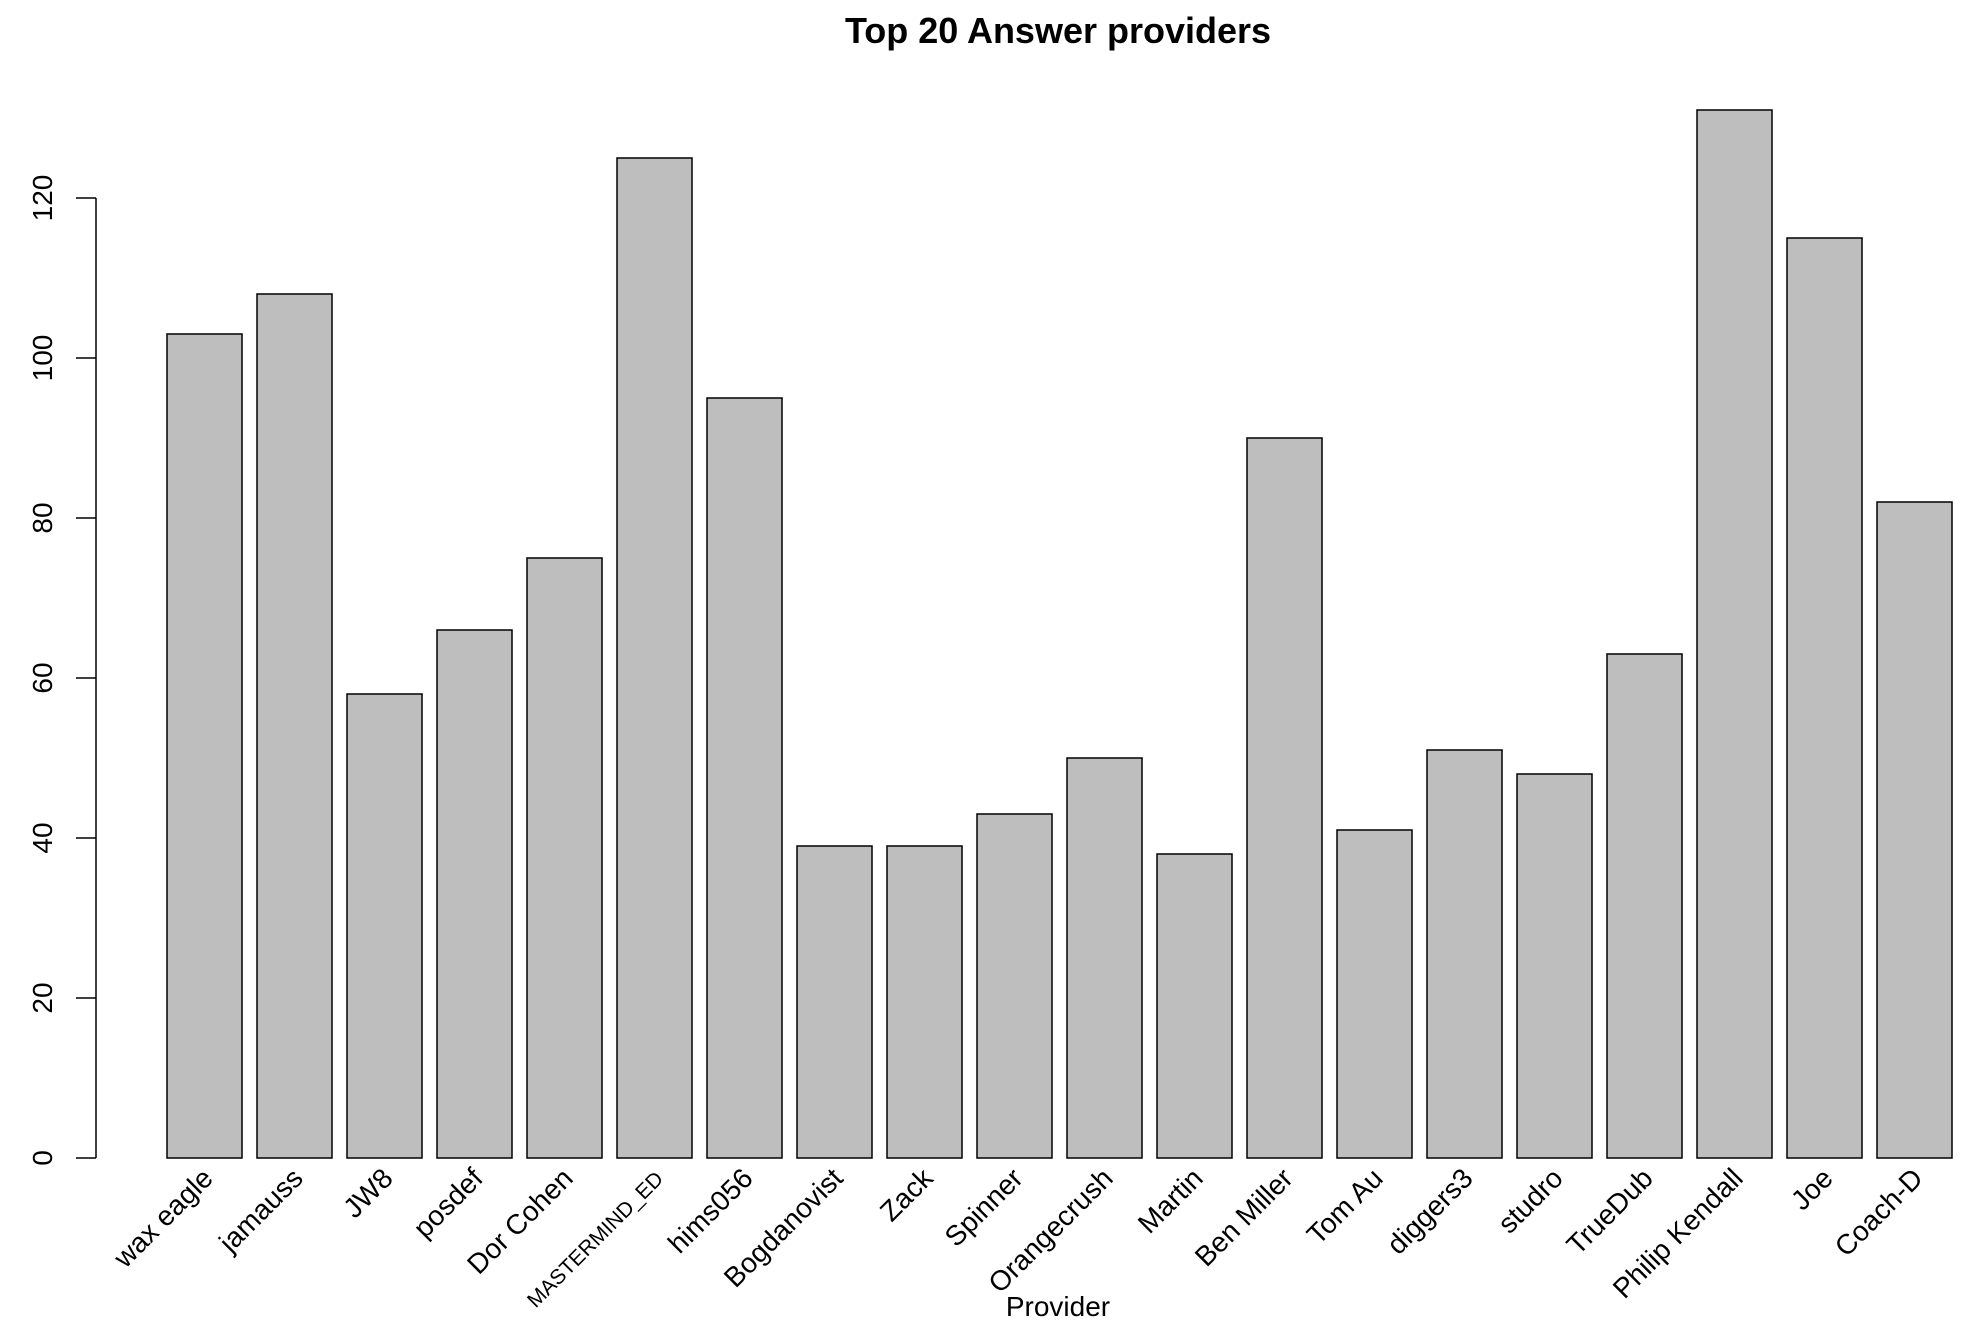 Image resolution: width=1968 pixels, height=1334 pixels. Describe the element at coordinates (1170, 1200) in the screenshot. I see `category-label: Martin` at that location.